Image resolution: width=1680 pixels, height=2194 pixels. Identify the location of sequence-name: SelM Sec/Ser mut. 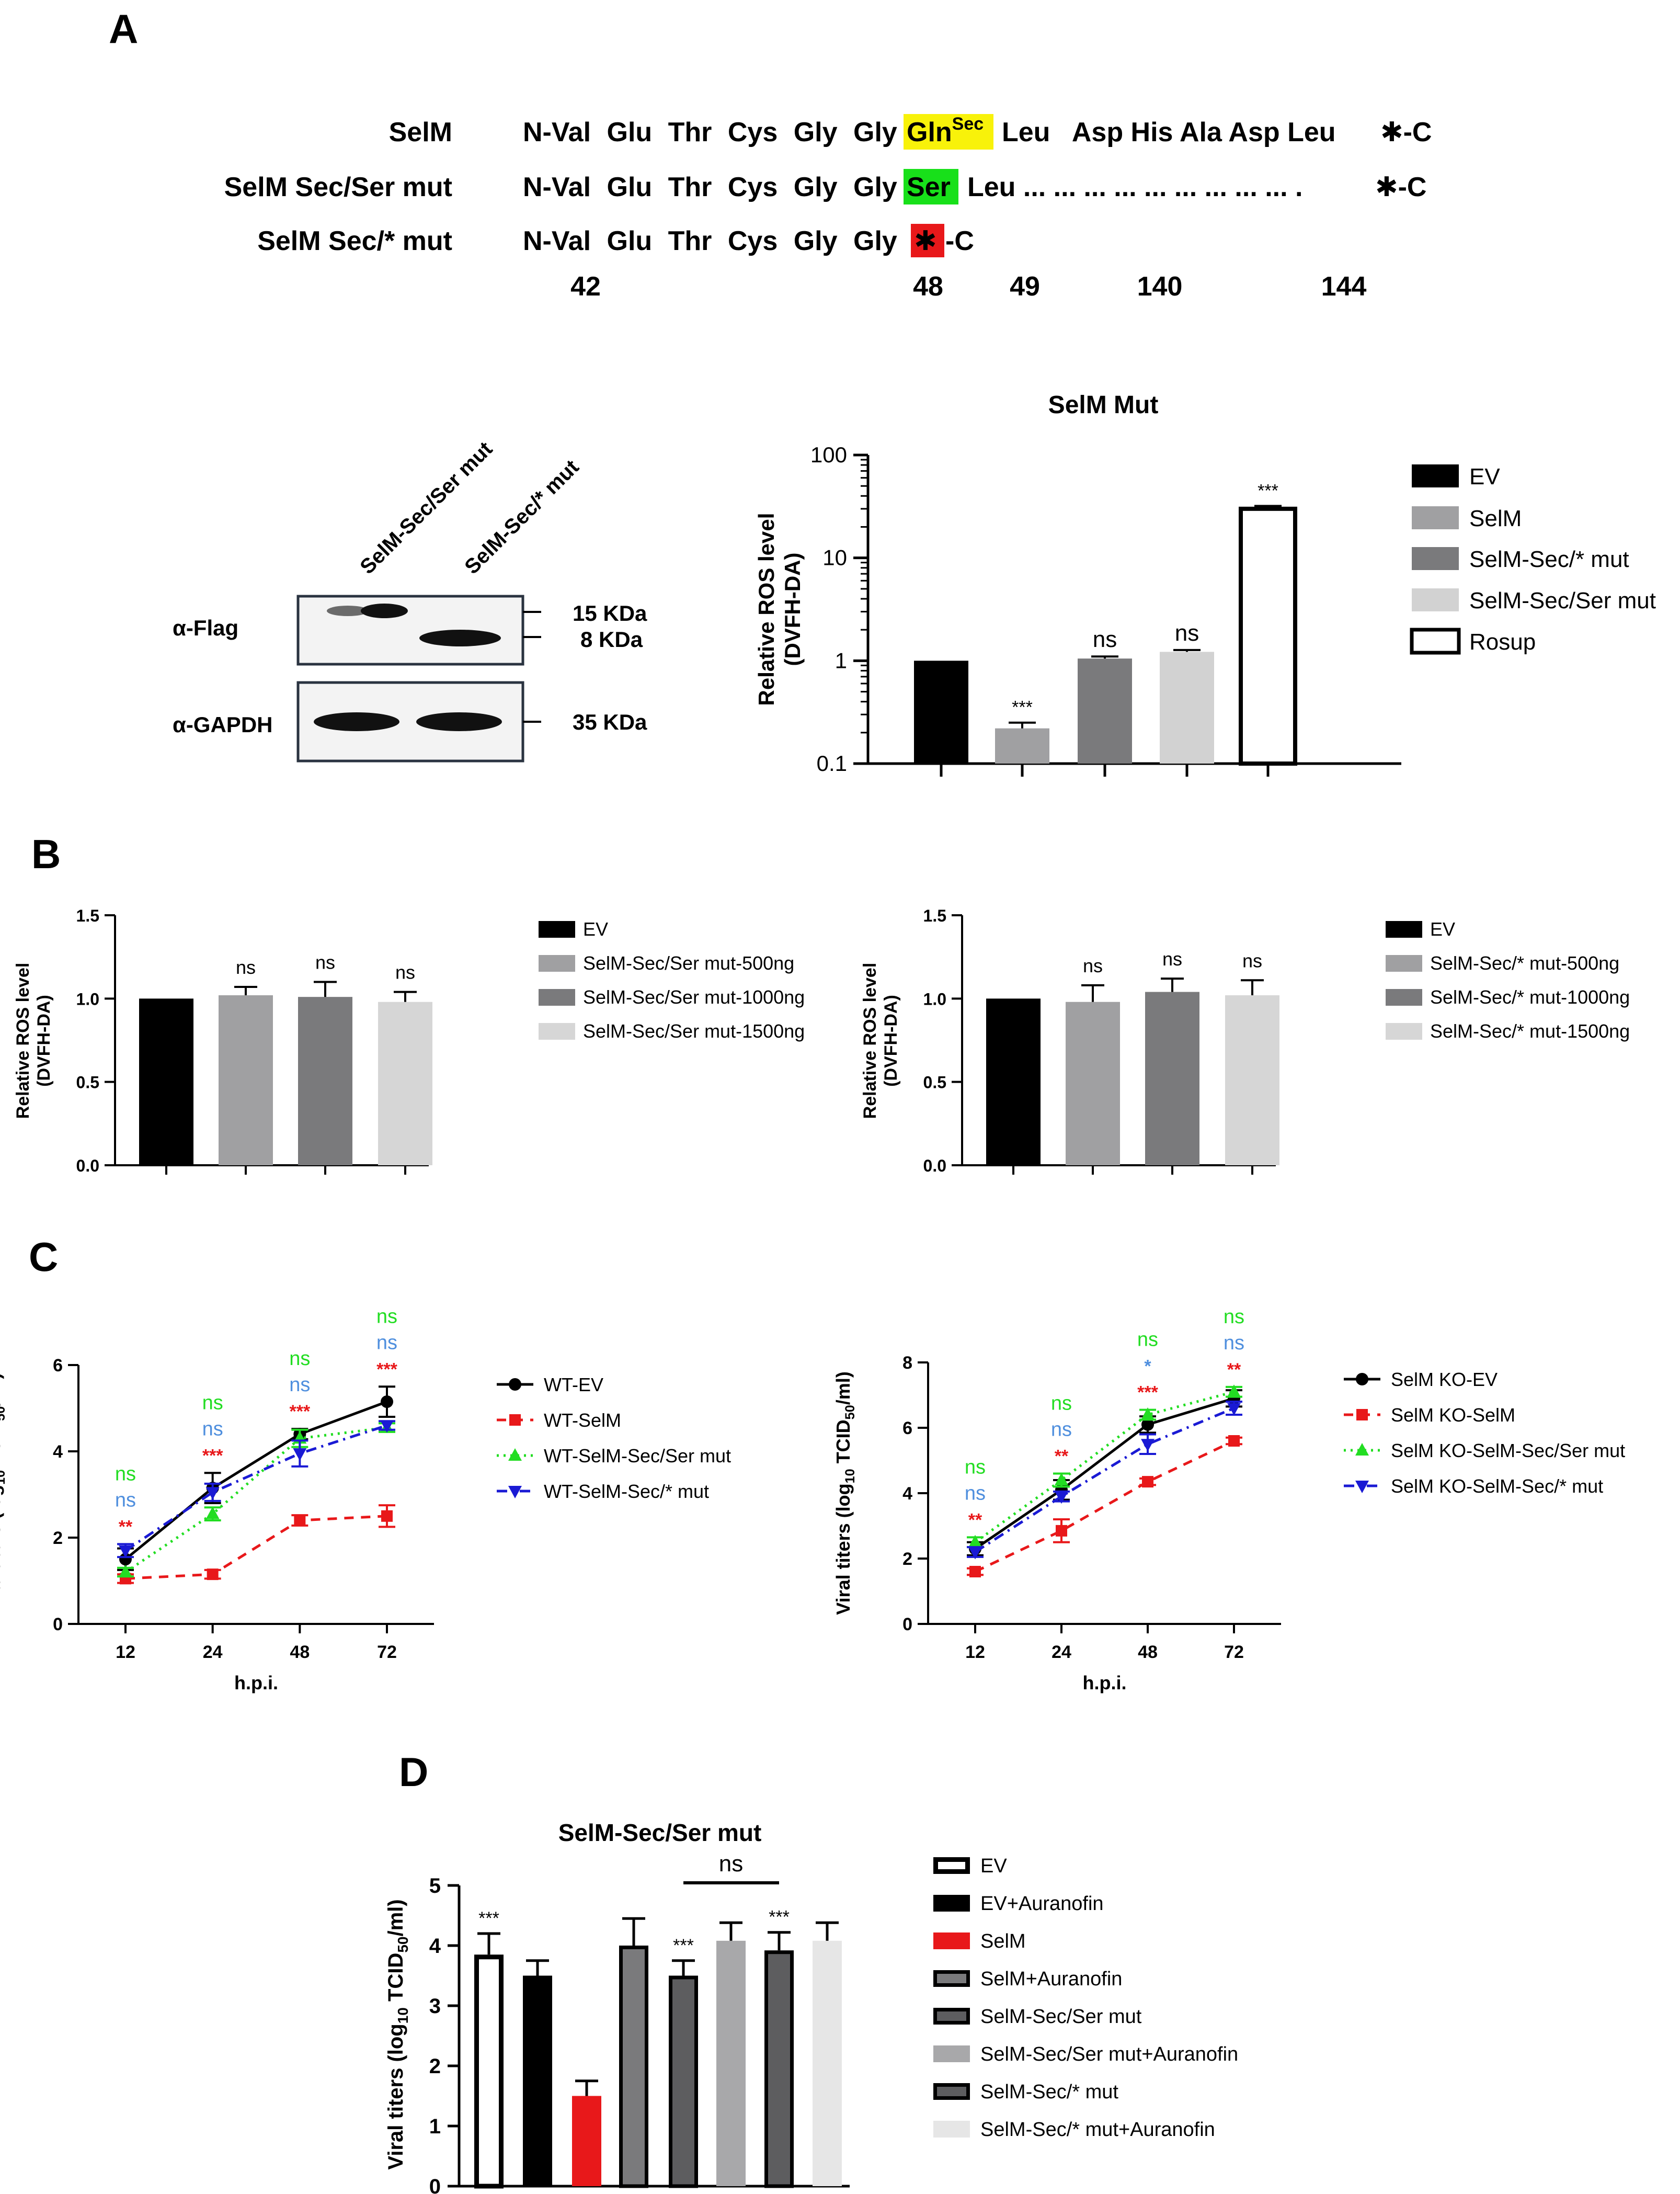
(338, 187).